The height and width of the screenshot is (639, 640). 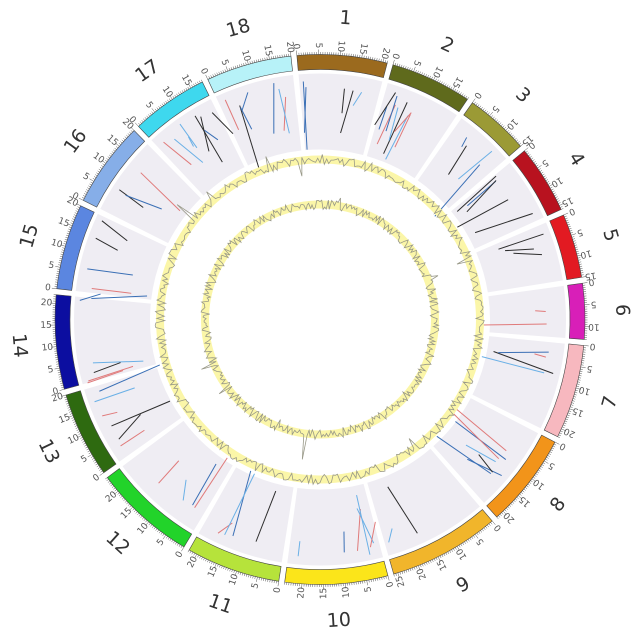 I want to click on track-panel-chr14, so click(x=114, y=340).